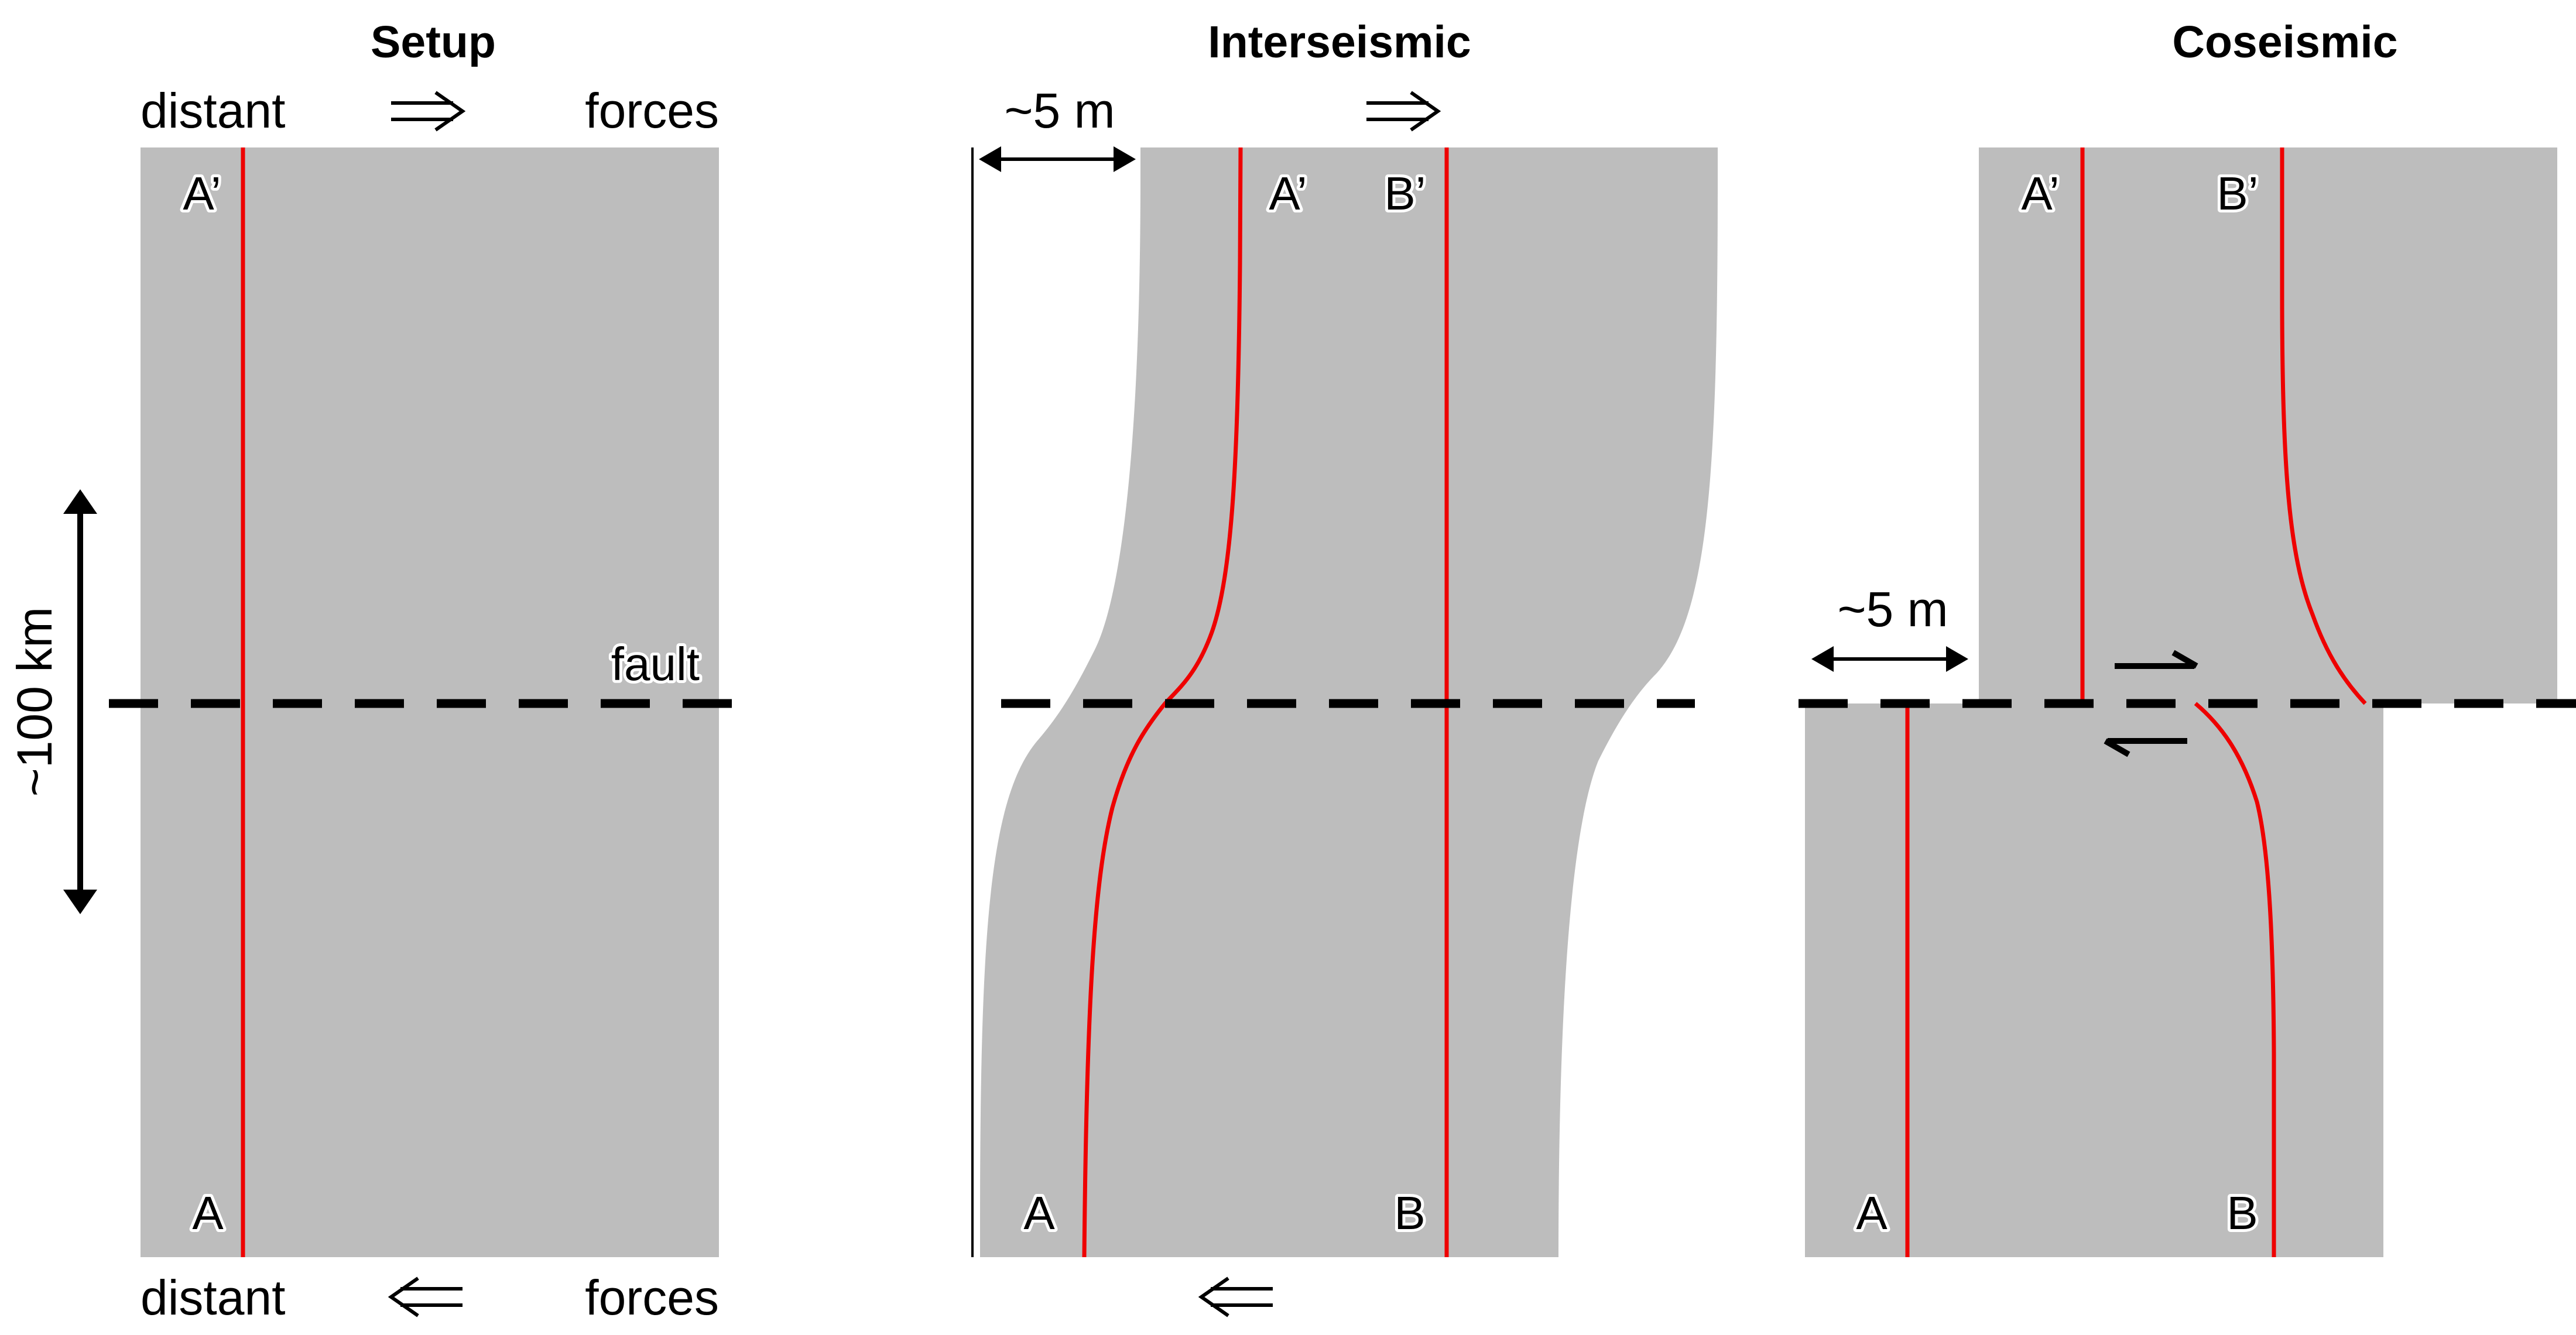  I want to click on slip-sense-upper-half-arrow-icon, so click(2156, 659).